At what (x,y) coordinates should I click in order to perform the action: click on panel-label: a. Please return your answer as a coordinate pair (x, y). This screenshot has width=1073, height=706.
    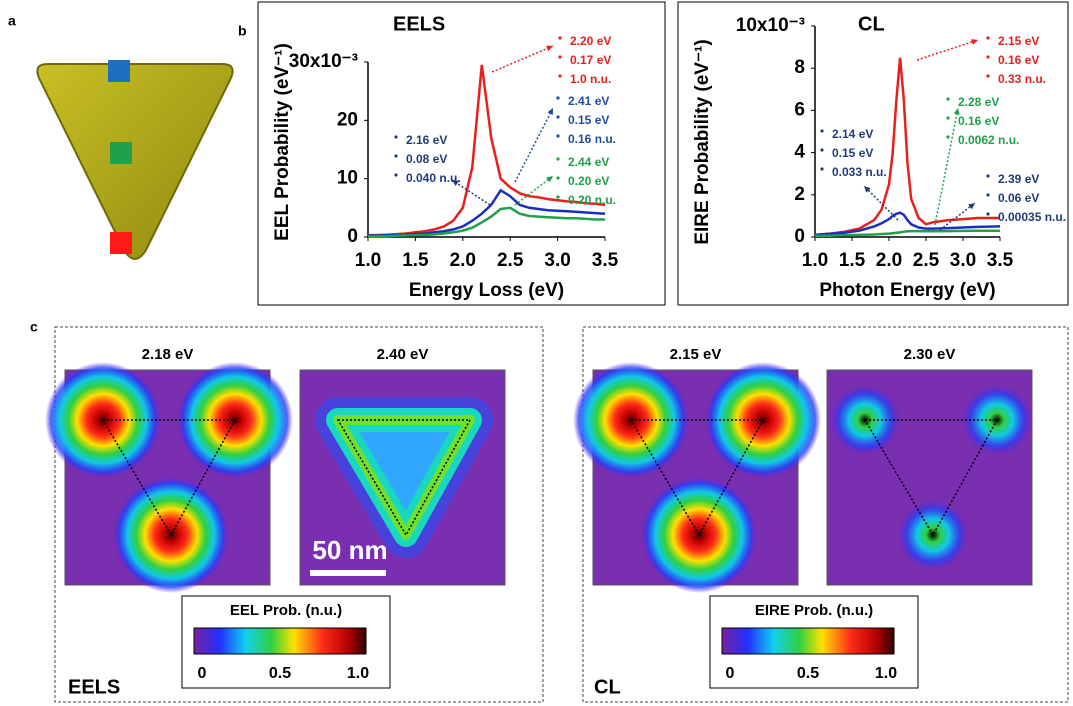
    Looking at the image, I should click on (12, 21).